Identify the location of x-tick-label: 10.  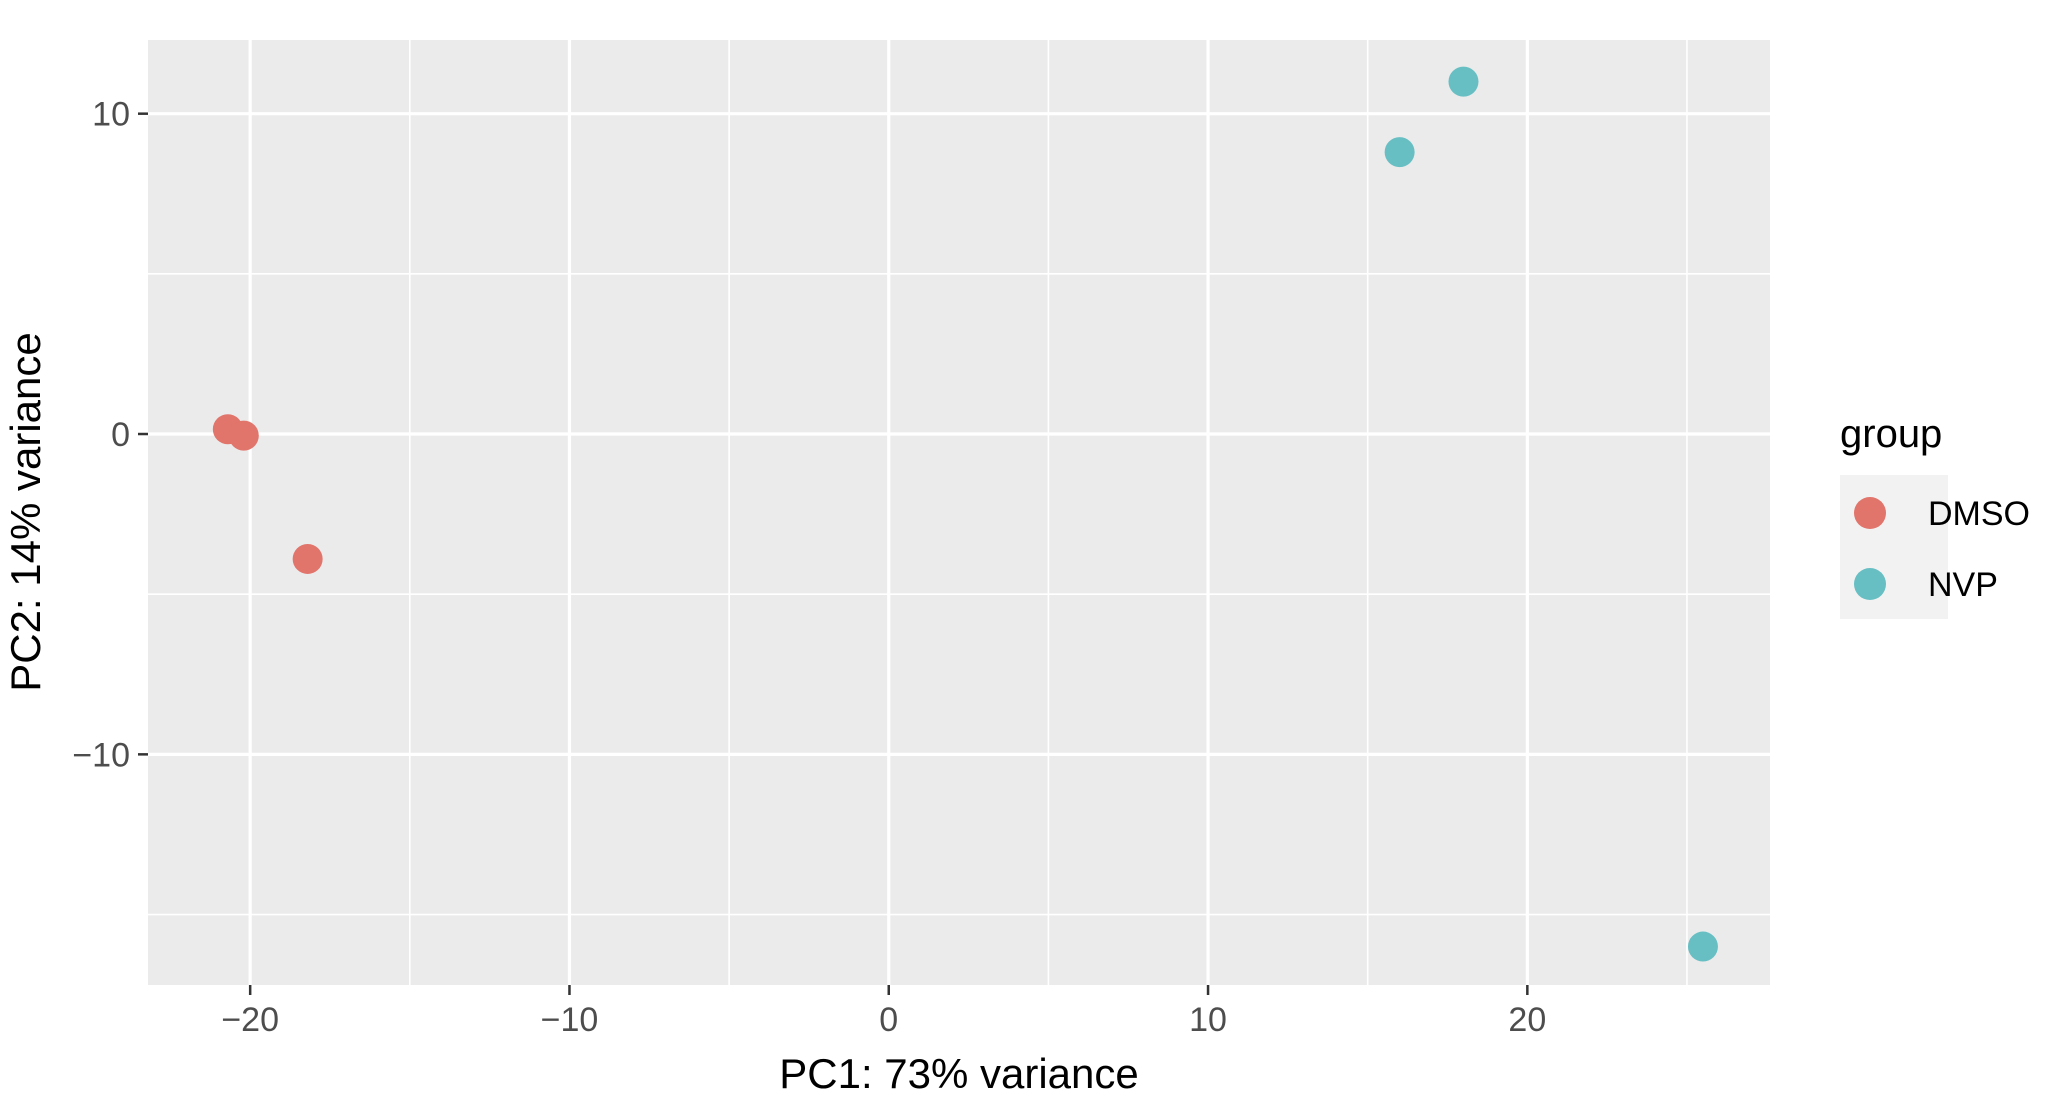
(1208, 1020).